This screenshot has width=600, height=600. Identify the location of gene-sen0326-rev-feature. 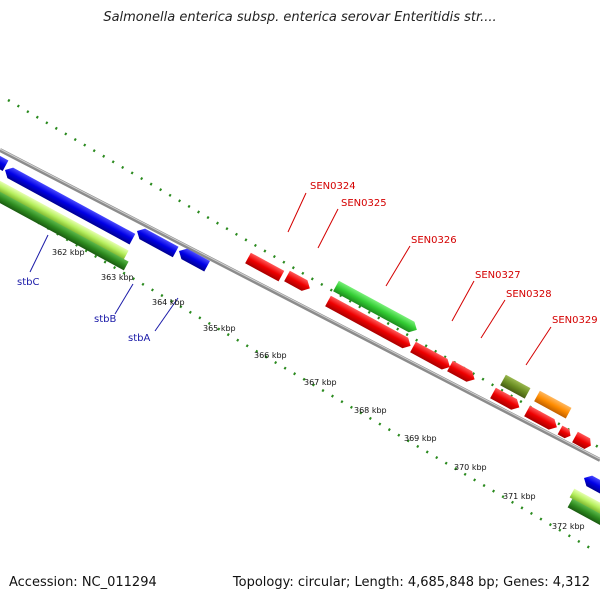
(369, 323).